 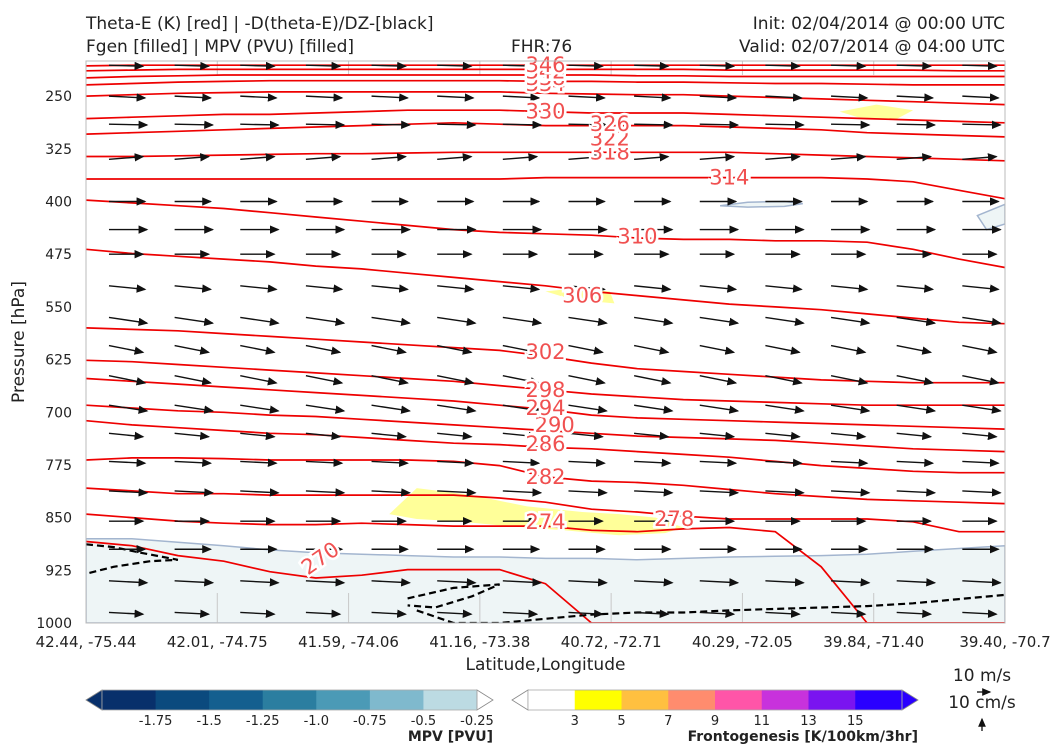 I want to click on mpv-colorbar-tick: -0.75, so click(x=370, y=721).